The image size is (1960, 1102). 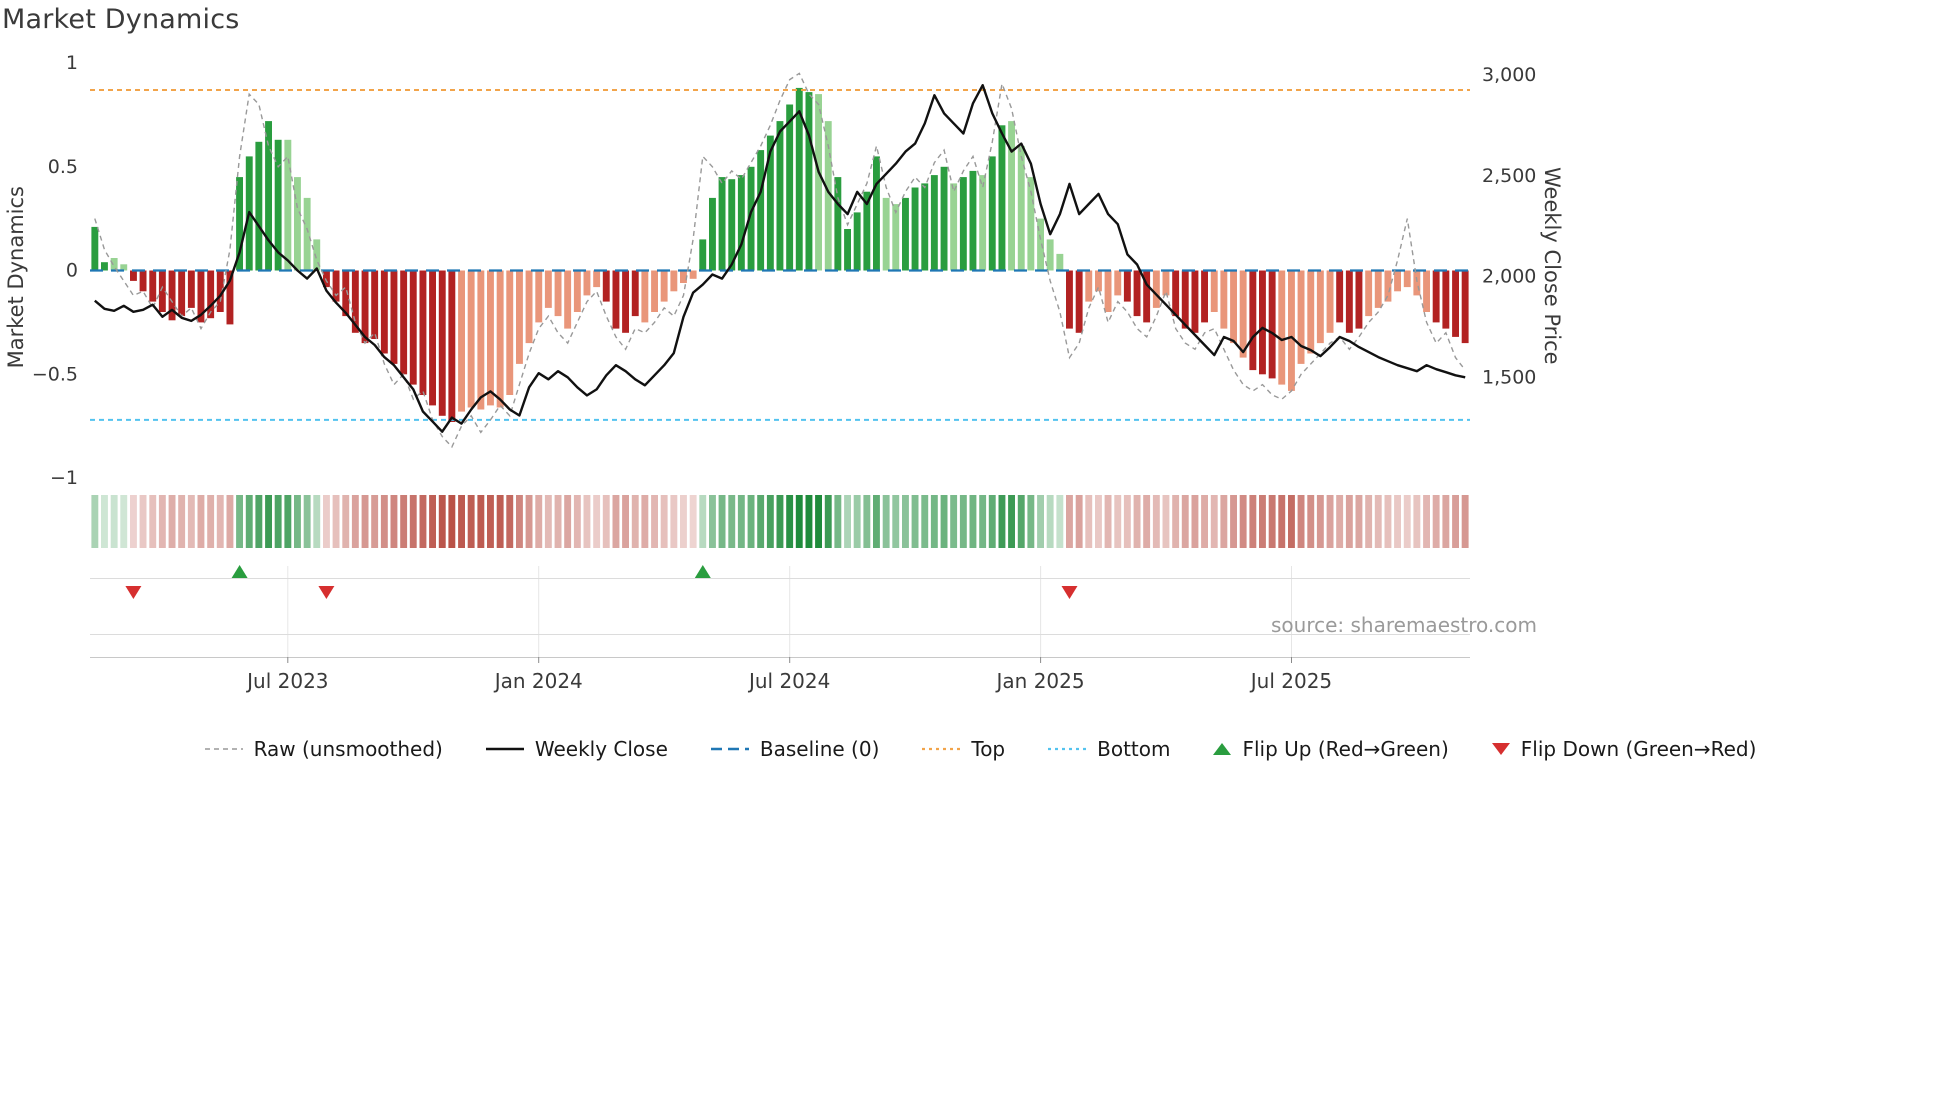 What do you see at coordinates (1509, 277) in the screenshot?
I see `svg-text: 2,000` at bounding box center [1509, 277].